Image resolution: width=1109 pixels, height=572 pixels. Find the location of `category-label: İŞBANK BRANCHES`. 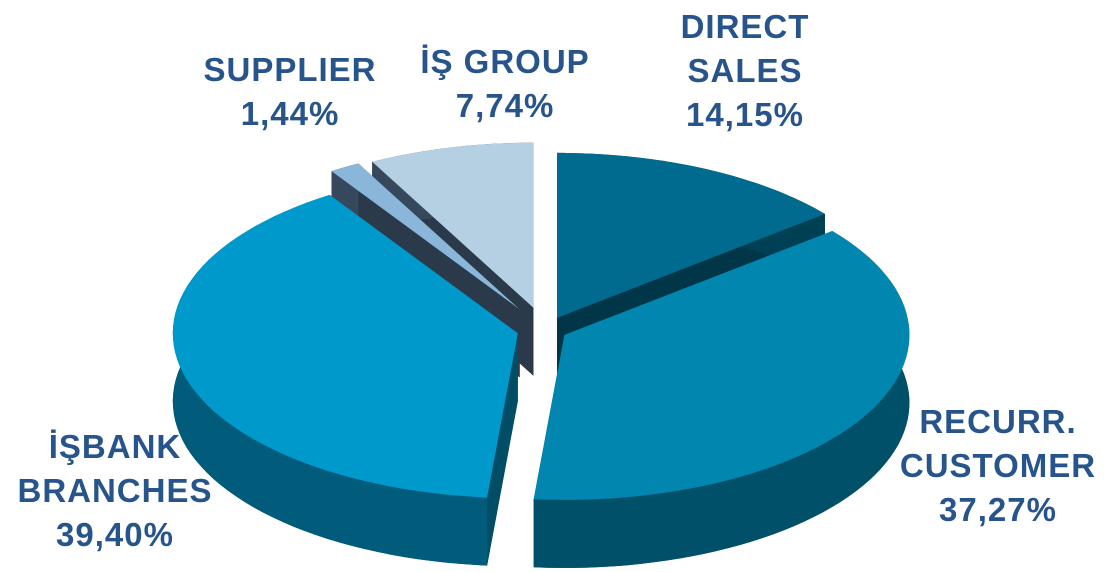

category-label: İŞBANK BRANCHES is located at coordinates (115, 468).